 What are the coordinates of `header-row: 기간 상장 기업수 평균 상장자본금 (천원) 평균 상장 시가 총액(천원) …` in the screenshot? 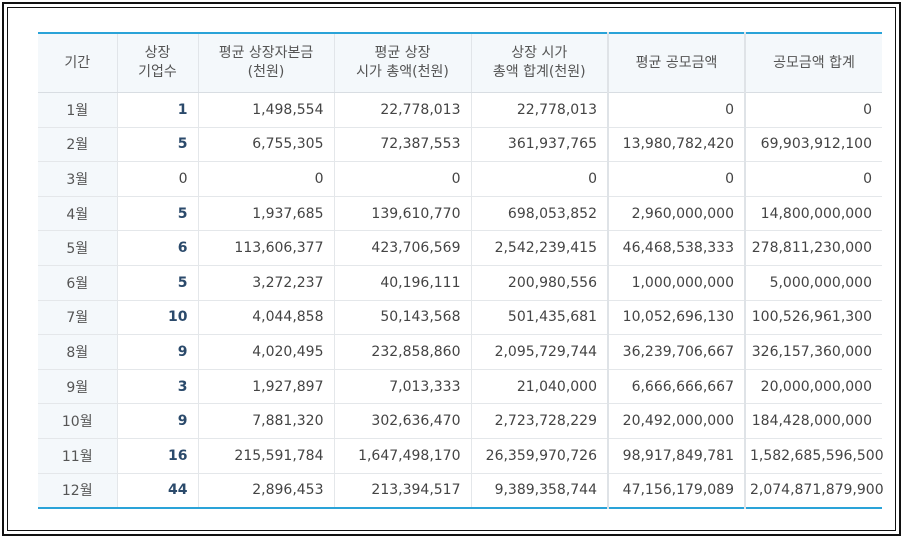 It's located at (460, 63).